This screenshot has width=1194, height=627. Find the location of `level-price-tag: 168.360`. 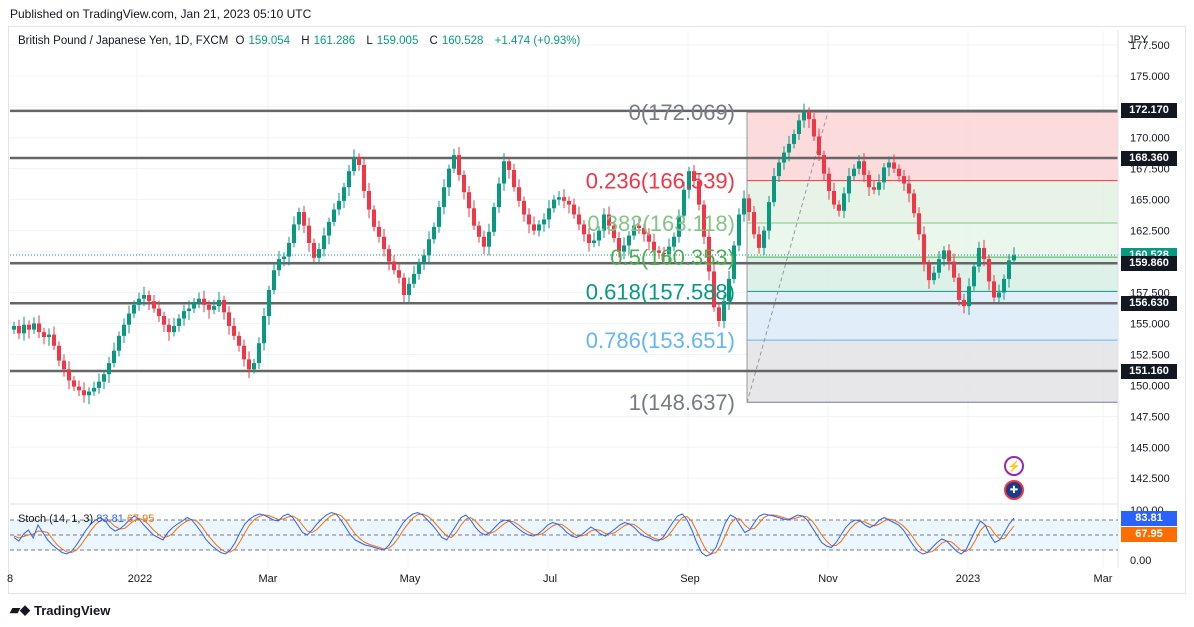

level-price-tag: 168.360 is located at coordinates (1149, 158).